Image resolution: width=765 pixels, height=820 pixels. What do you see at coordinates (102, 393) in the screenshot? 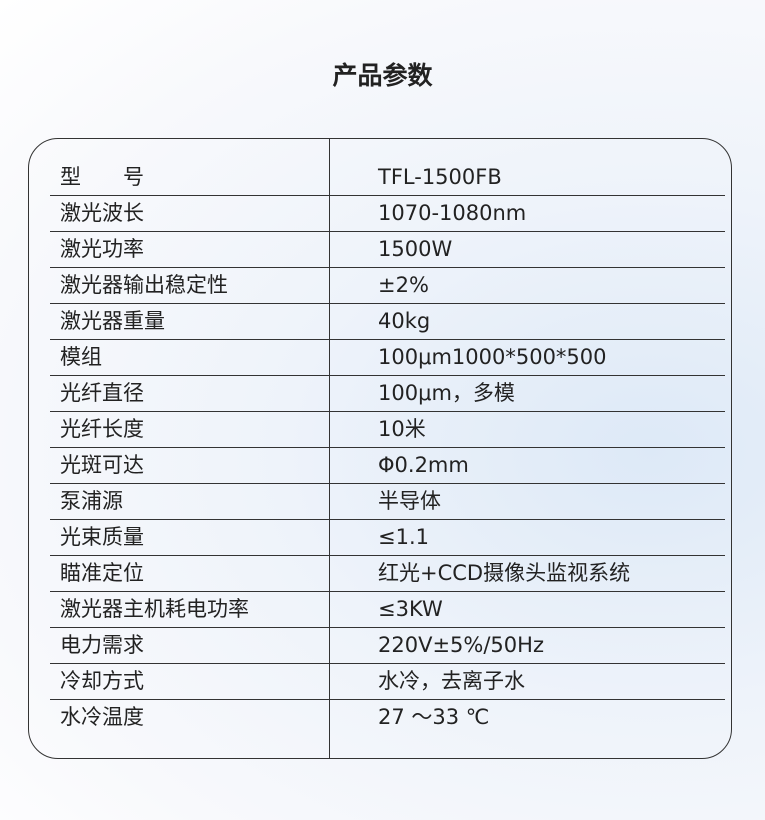
I see `row-label: 光纤直径` at bounding box center [102, 393].